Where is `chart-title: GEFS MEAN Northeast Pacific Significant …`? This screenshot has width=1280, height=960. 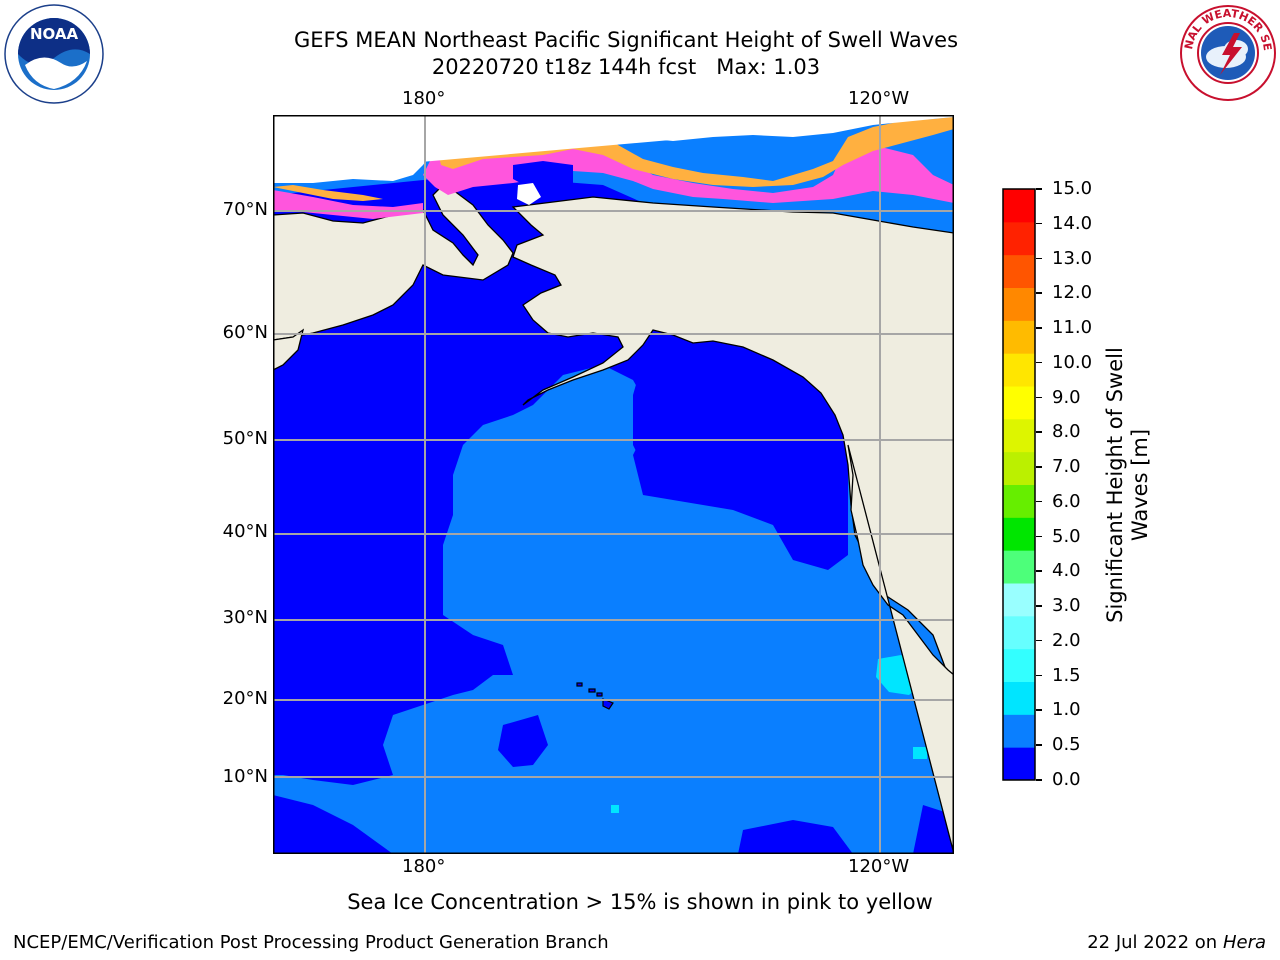
chart-title: GEFS MEAN Northeast Pacific Significant … is located at coordinates (626, 40).